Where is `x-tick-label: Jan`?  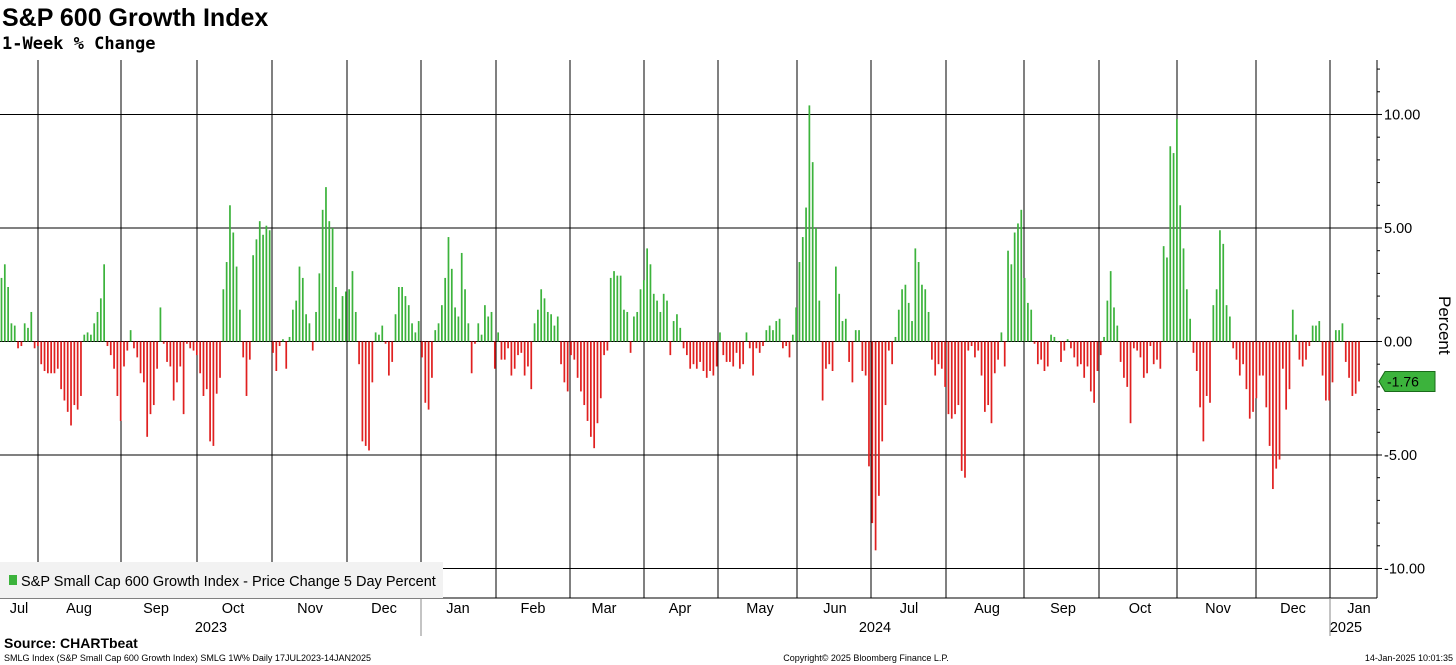 x-tick-label: Jan is located at coordinates (1358, 609).